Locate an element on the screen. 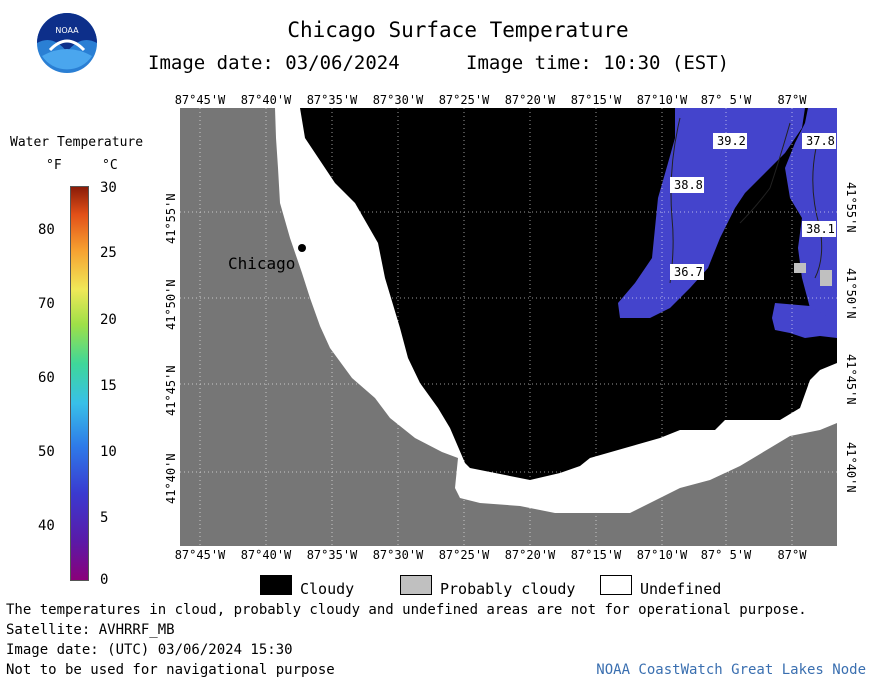 The image size is (876, 687). lon-label-top: 87°10'W is located at coordinates (662, 100).